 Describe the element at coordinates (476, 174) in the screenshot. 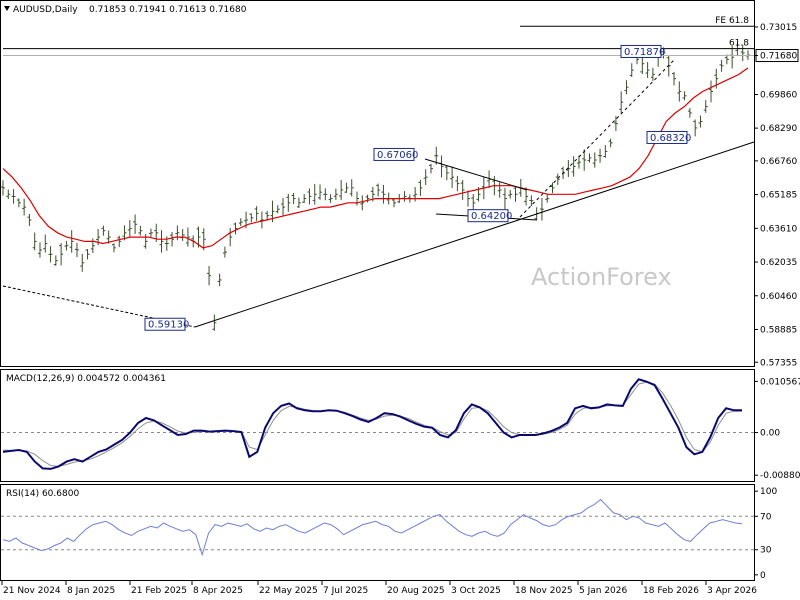

I see `triangle-upper-line` at that location.